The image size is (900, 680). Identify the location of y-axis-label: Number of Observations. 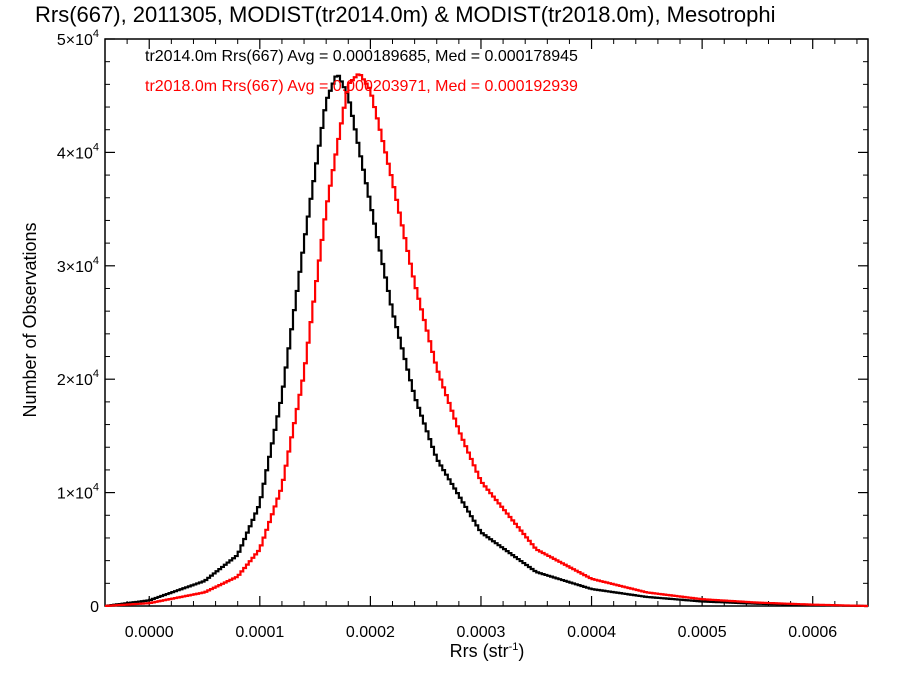
(30, 319).